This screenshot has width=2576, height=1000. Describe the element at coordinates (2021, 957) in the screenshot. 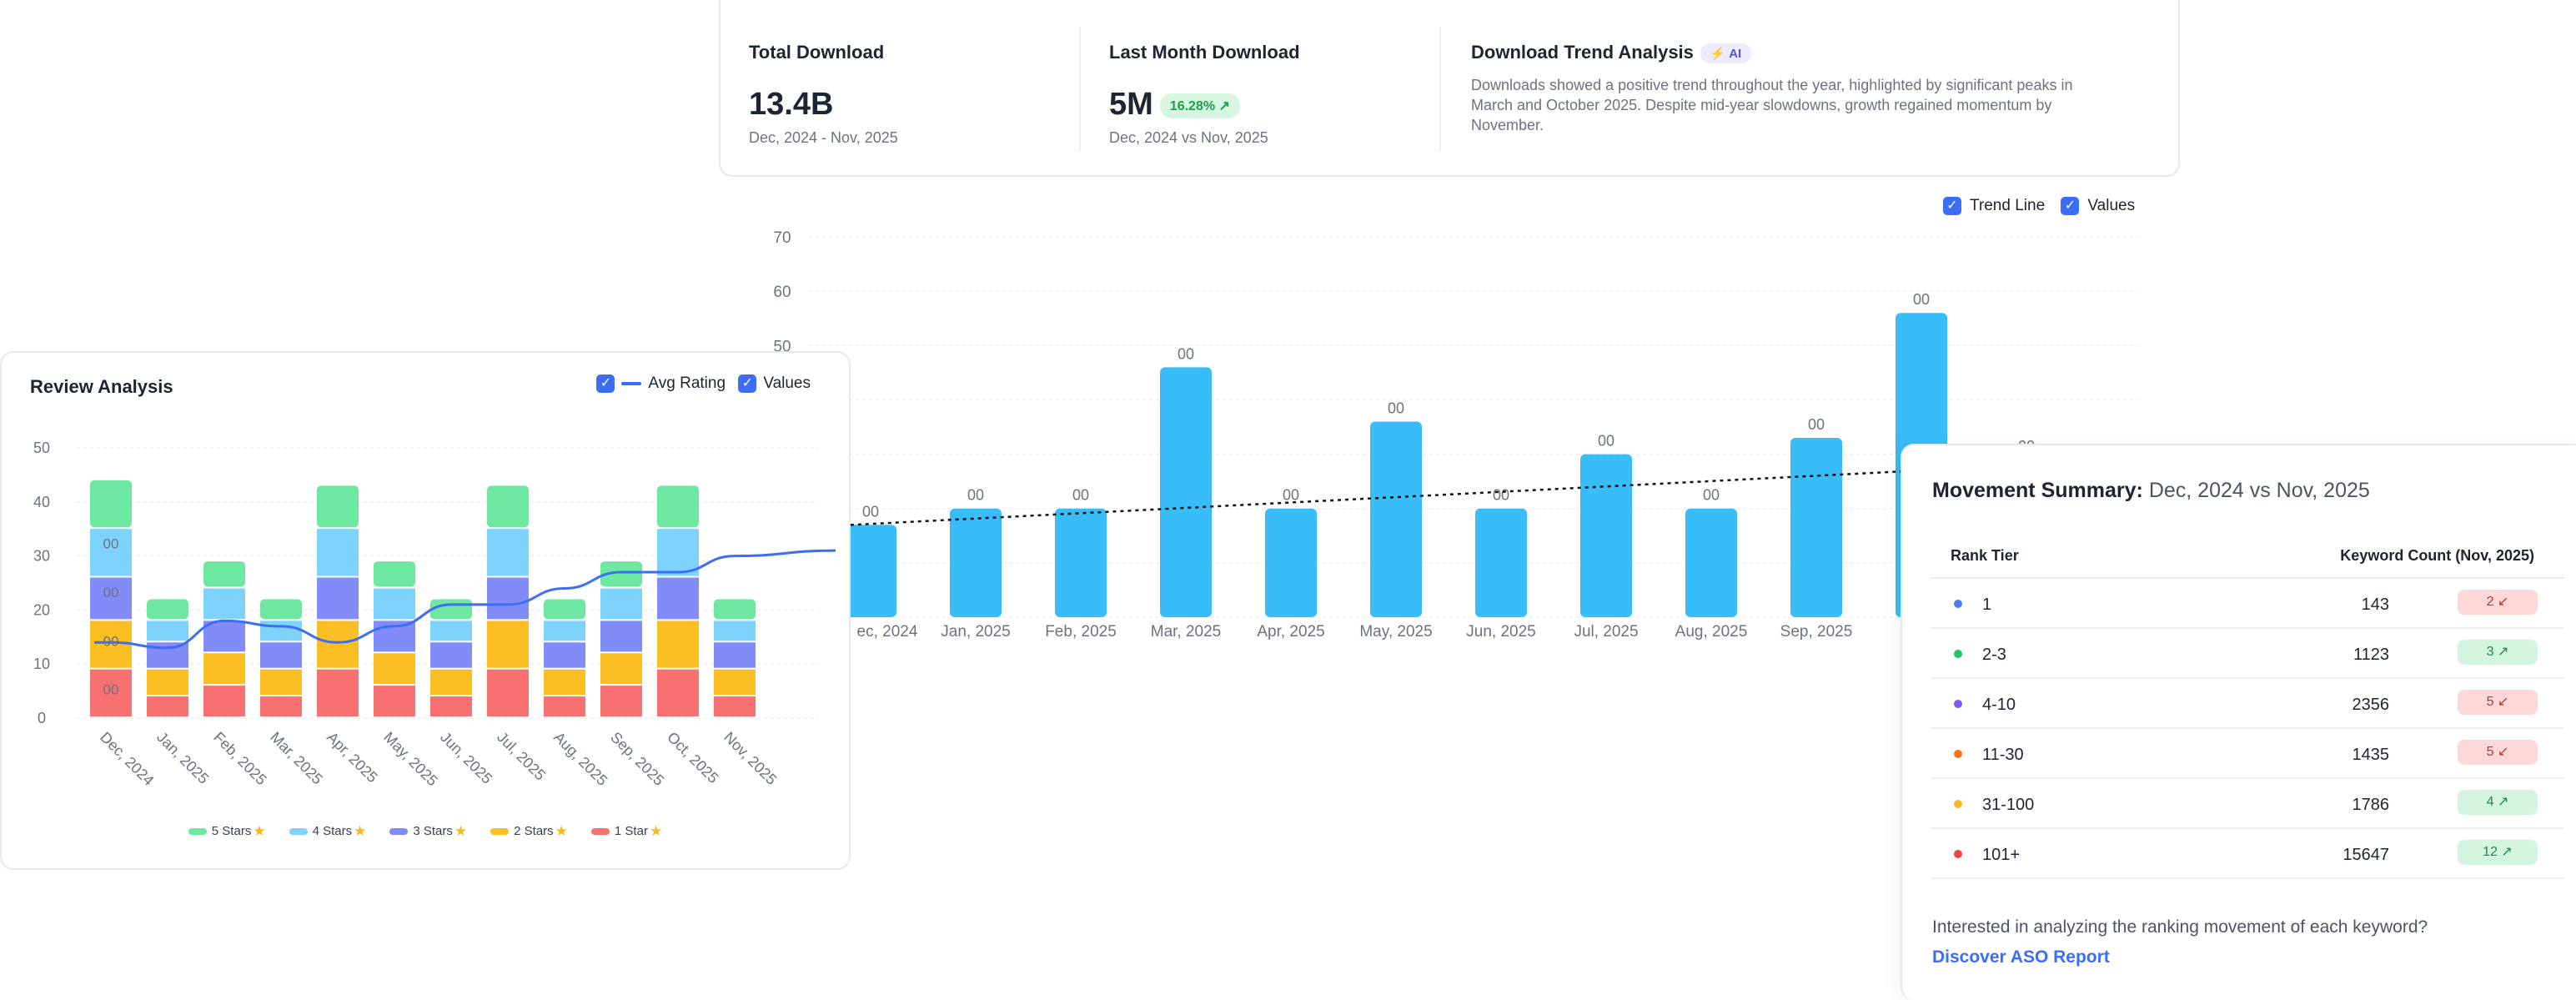

I see `discover-aso-link: Discover ASO Report` at that location.